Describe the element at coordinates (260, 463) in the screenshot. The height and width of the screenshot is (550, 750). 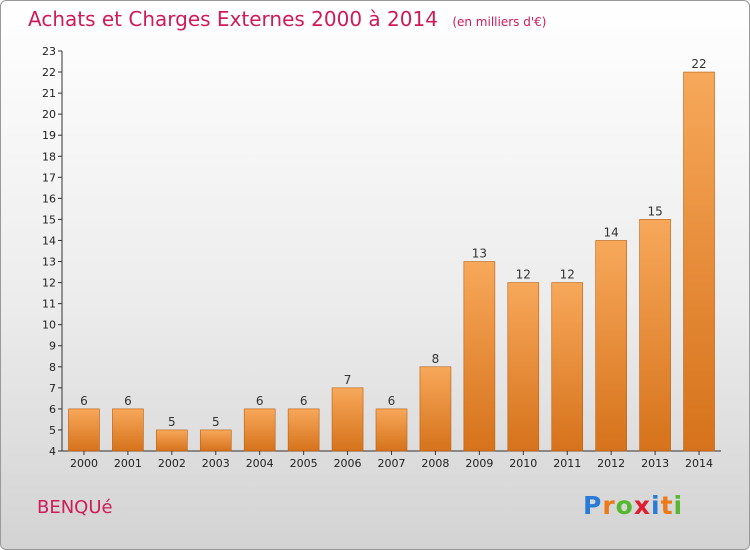
I see `x-tick-label: 2004` at that location.